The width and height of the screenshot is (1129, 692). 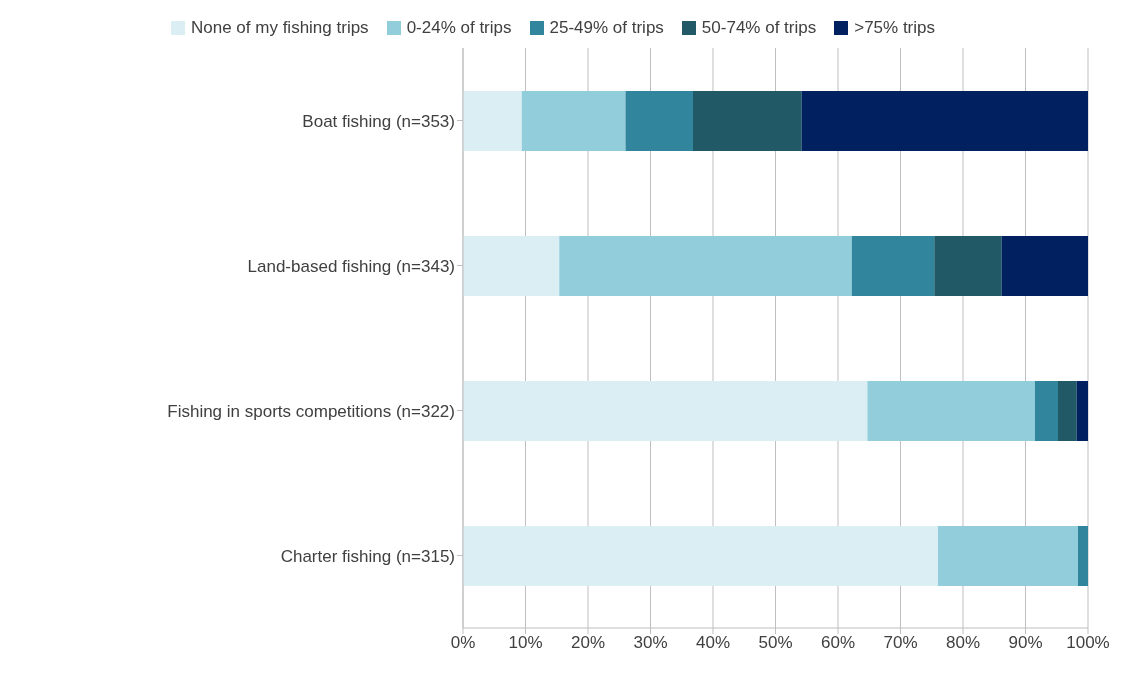 I want to click on legend-label: None of my fishing trips, so click(x=279, y=28).